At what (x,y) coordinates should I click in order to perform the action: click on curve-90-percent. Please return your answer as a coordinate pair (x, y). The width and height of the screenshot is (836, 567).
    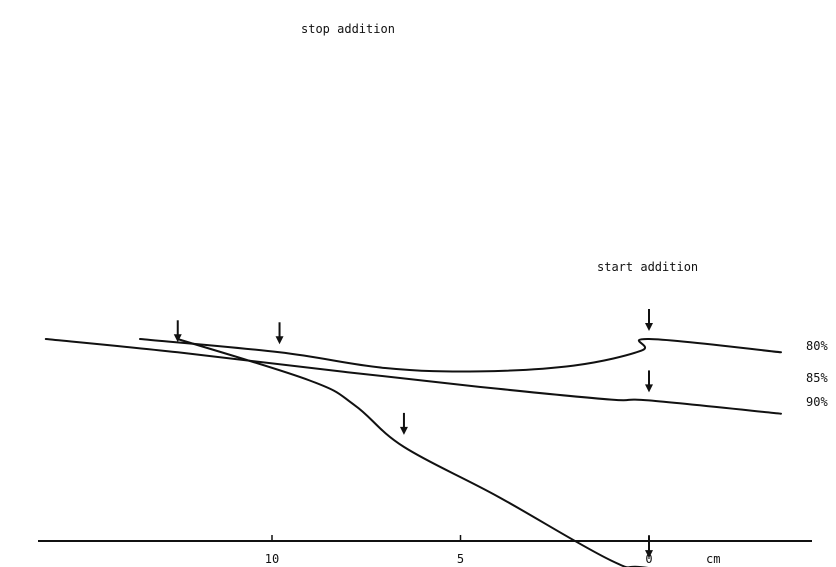
    Looking at the image, I should click on (460, 355).